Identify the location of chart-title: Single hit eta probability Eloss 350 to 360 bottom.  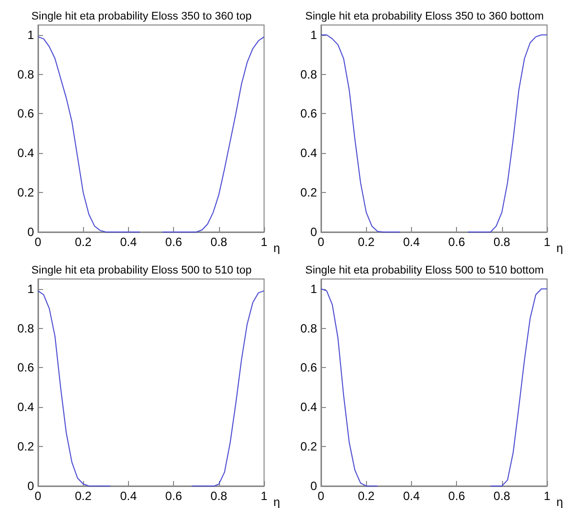
(424, 16).